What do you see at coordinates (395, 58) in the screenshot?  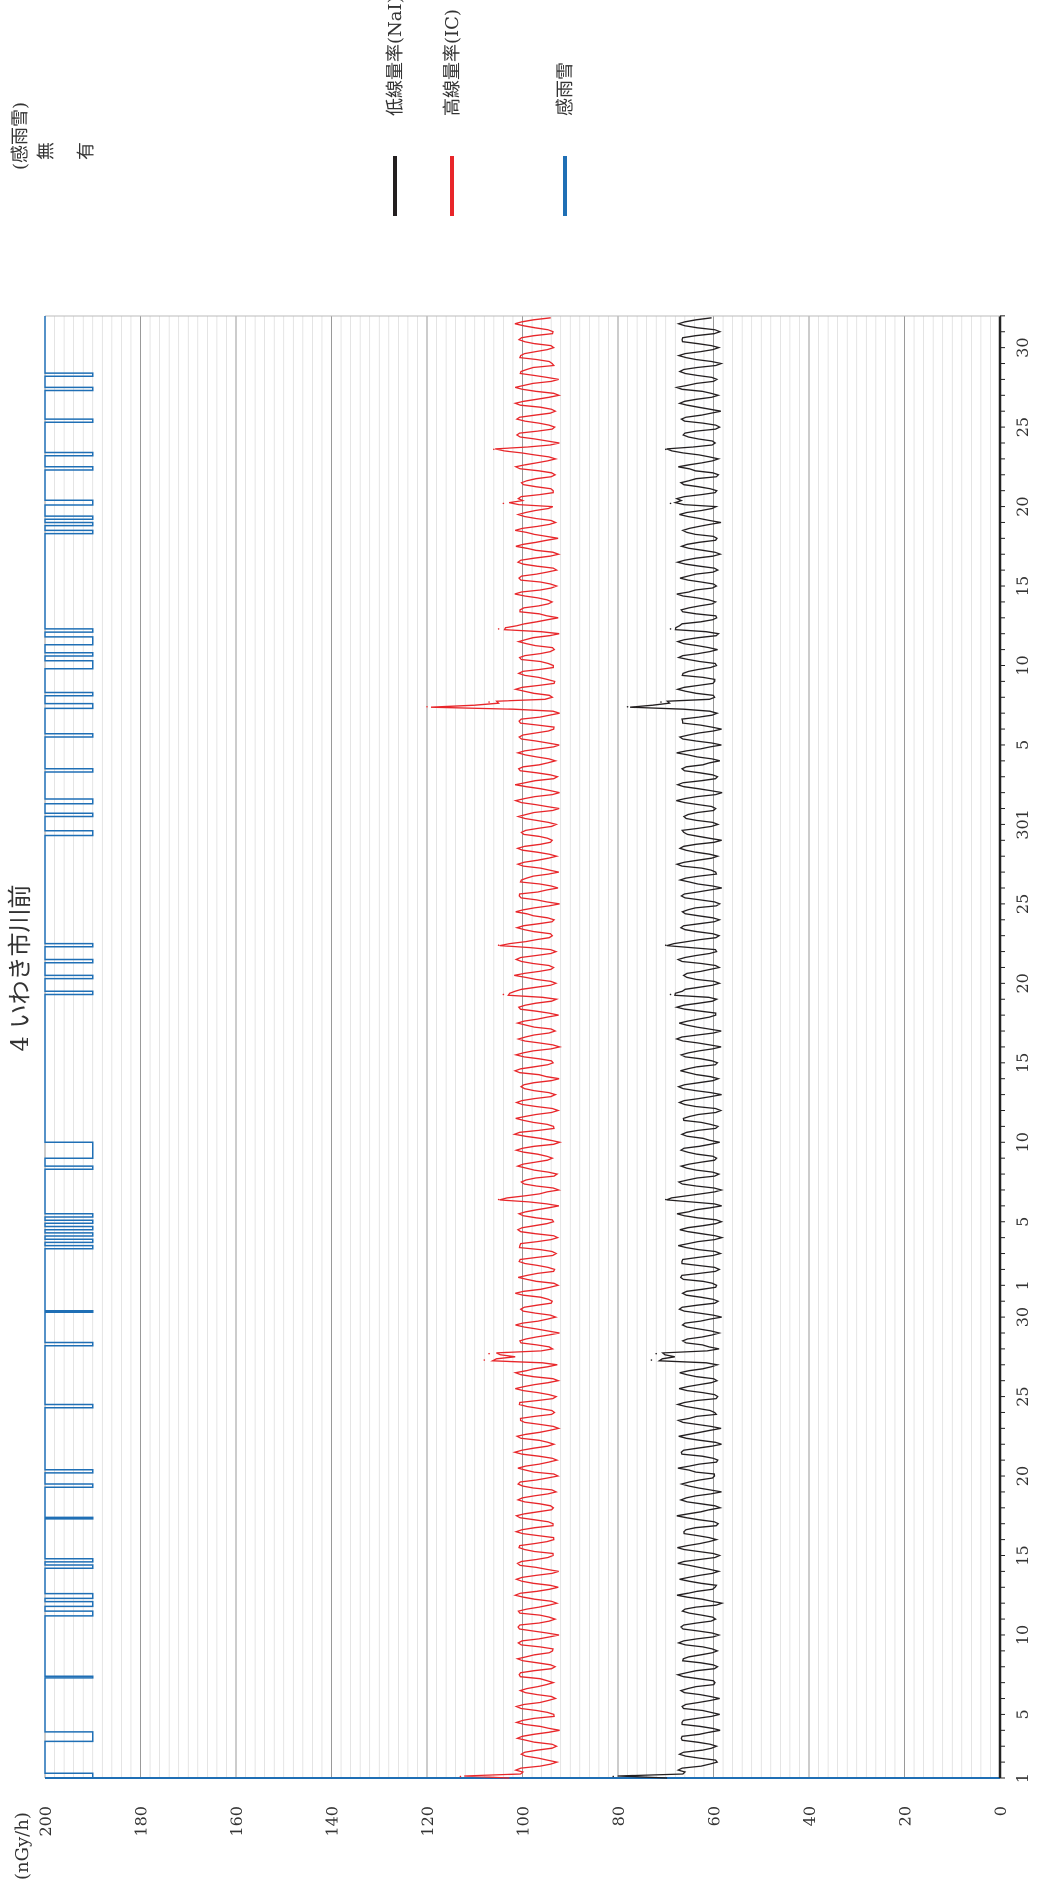 I see `legend-label: 低線量率(NaI)` at bounding box center [395, 58].